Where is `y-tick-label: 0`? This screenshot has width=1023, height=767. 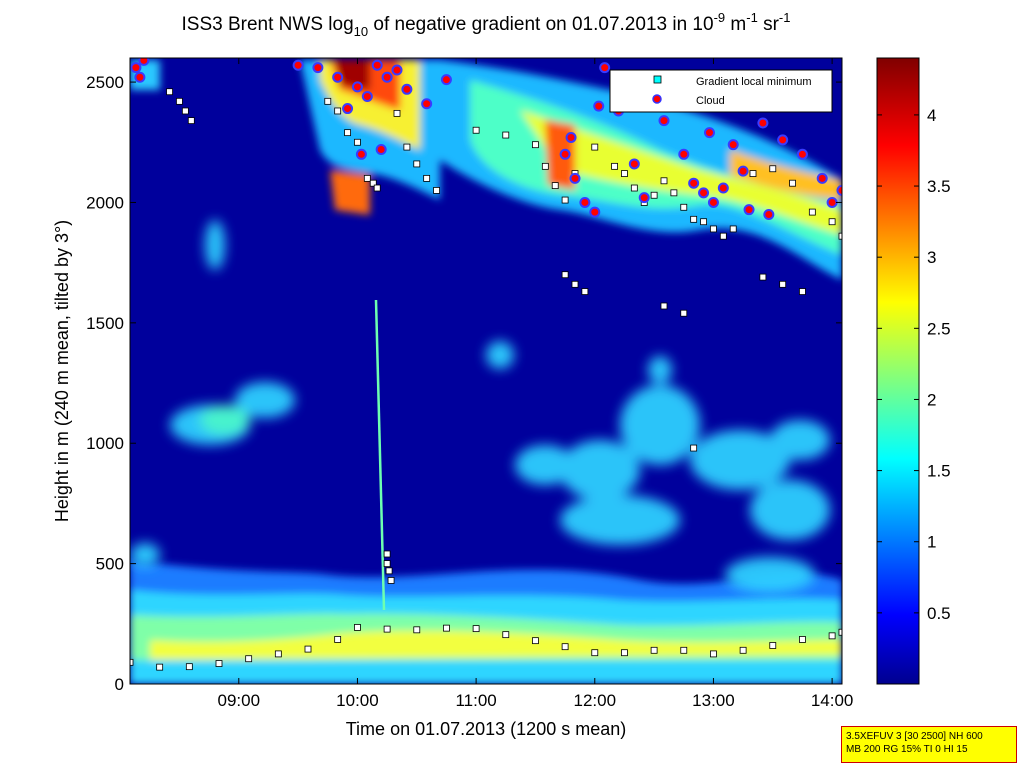
y-tick-label: 0 is located at coordinates (119, 684).